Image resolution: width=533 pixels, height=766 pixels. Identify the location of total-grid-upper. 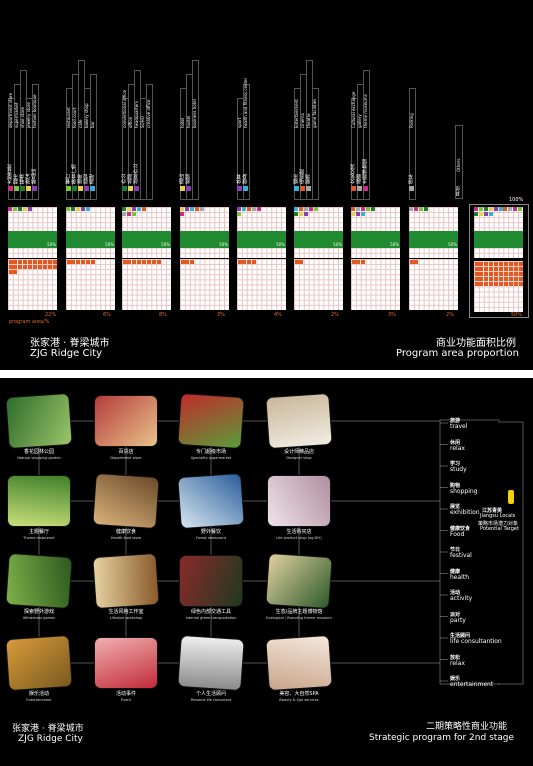
(498, 232).